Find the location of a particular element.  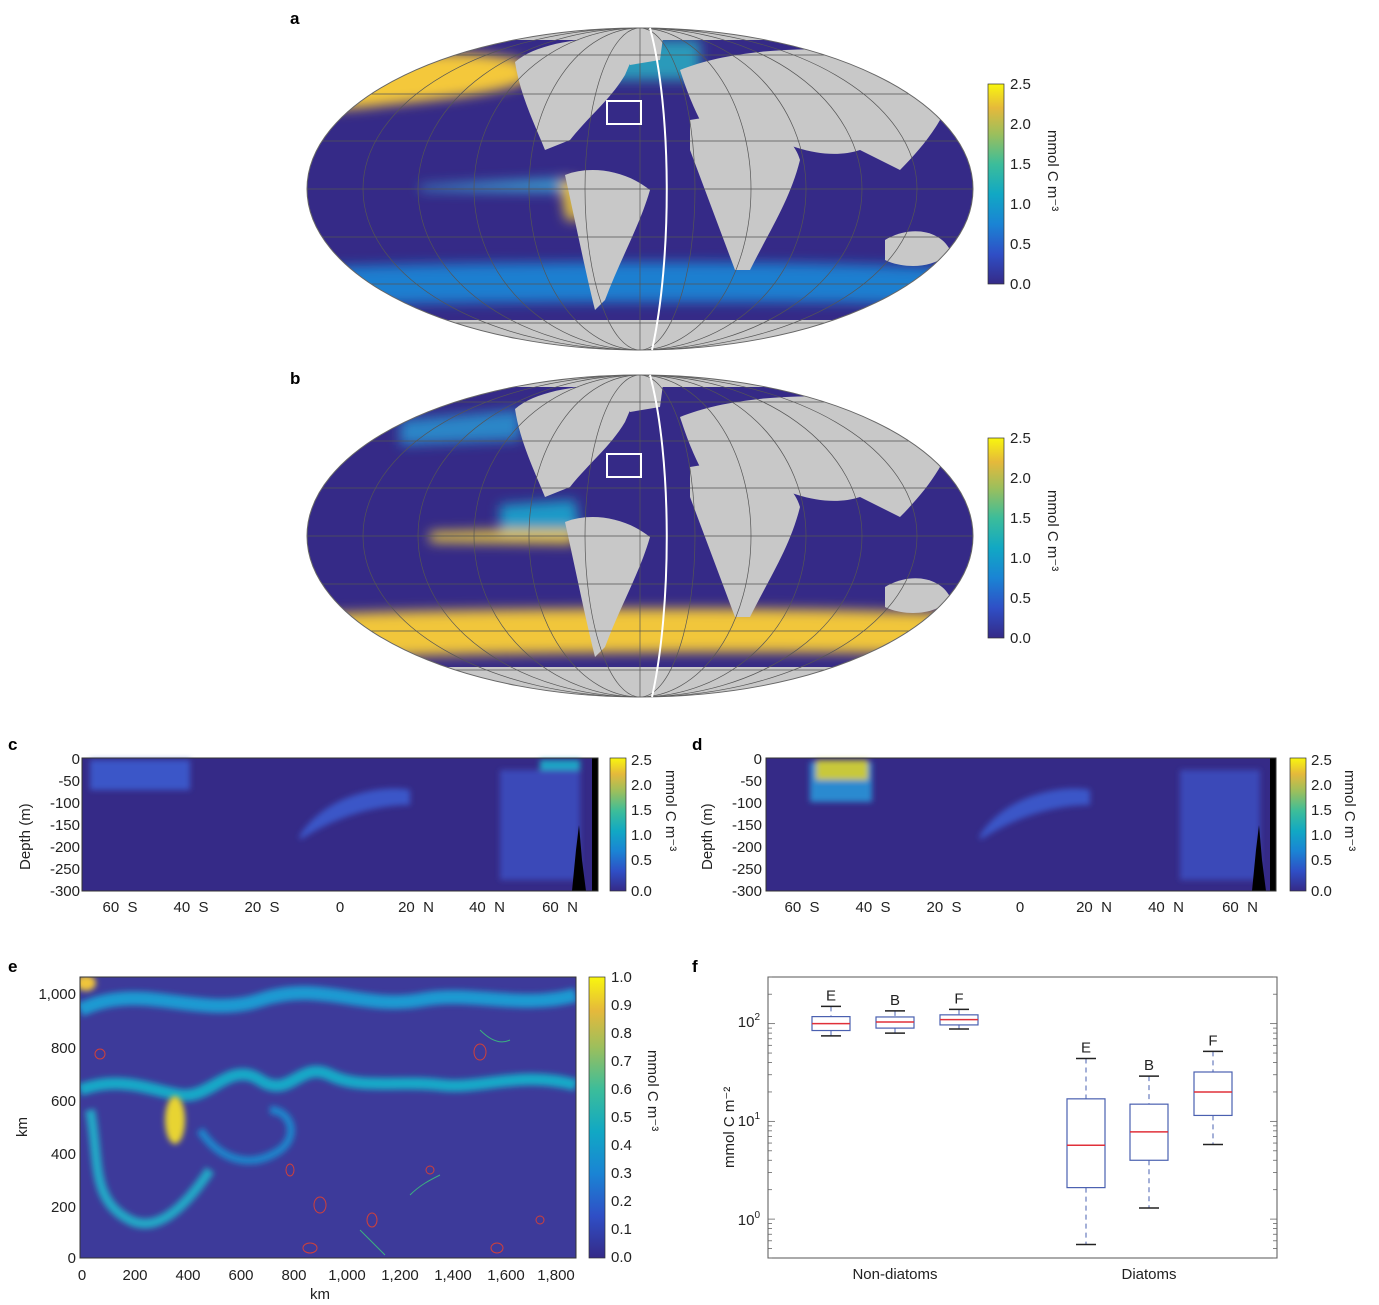

map-b-north-pacific is located at coordinates (460, 427).